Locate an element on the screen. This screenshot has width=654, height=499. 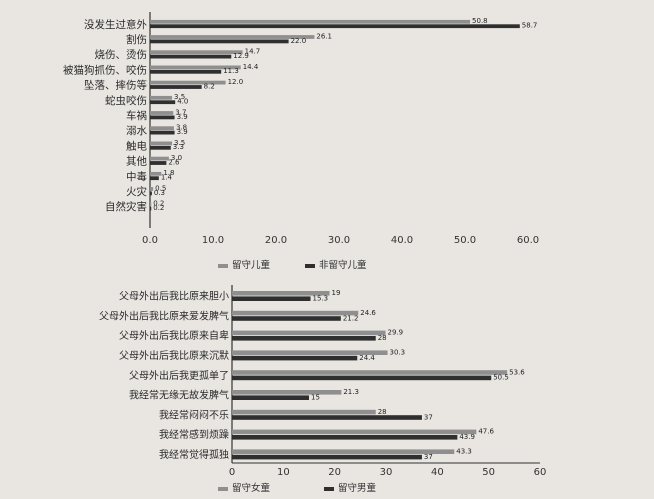
x-tick-label: 50.0 is located at coordinates (465, 240).